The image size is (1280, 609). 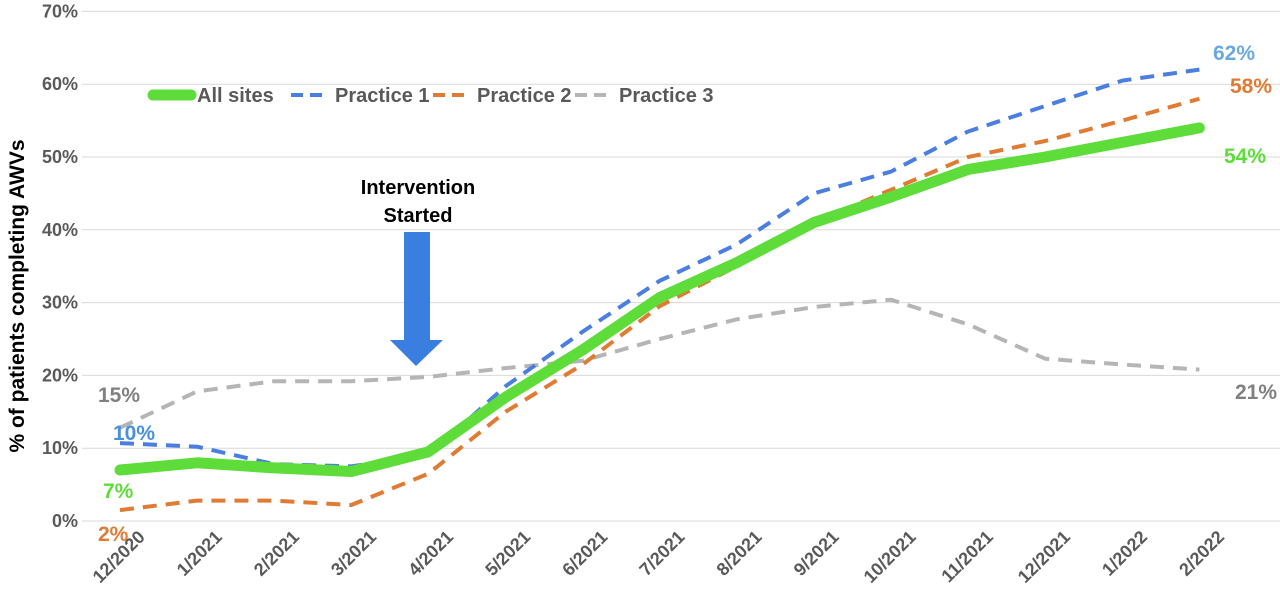 What do you see at coordinates (113, 534) in the screenshot?
I see `data-label: 2%` at bounding box center [113, 534].